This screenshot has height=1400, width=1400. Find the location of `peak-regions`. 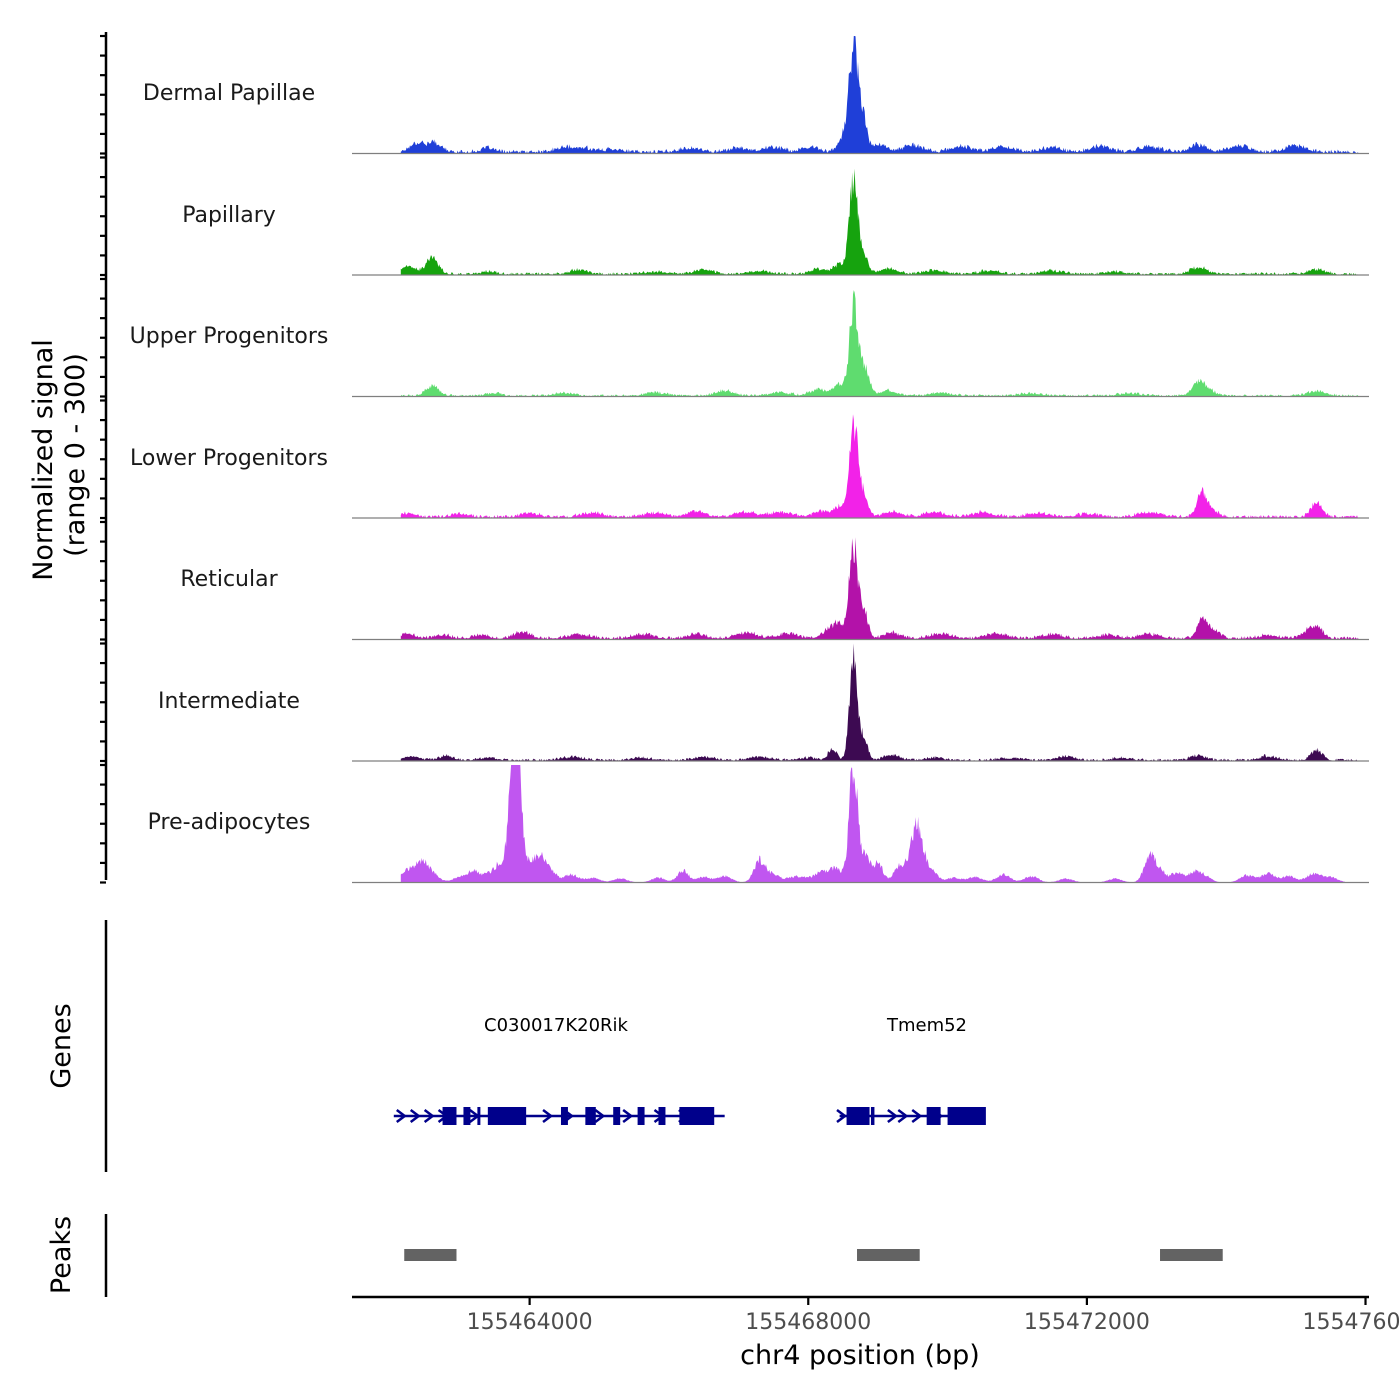

peak-regions is located at coordinates (813, 1255).